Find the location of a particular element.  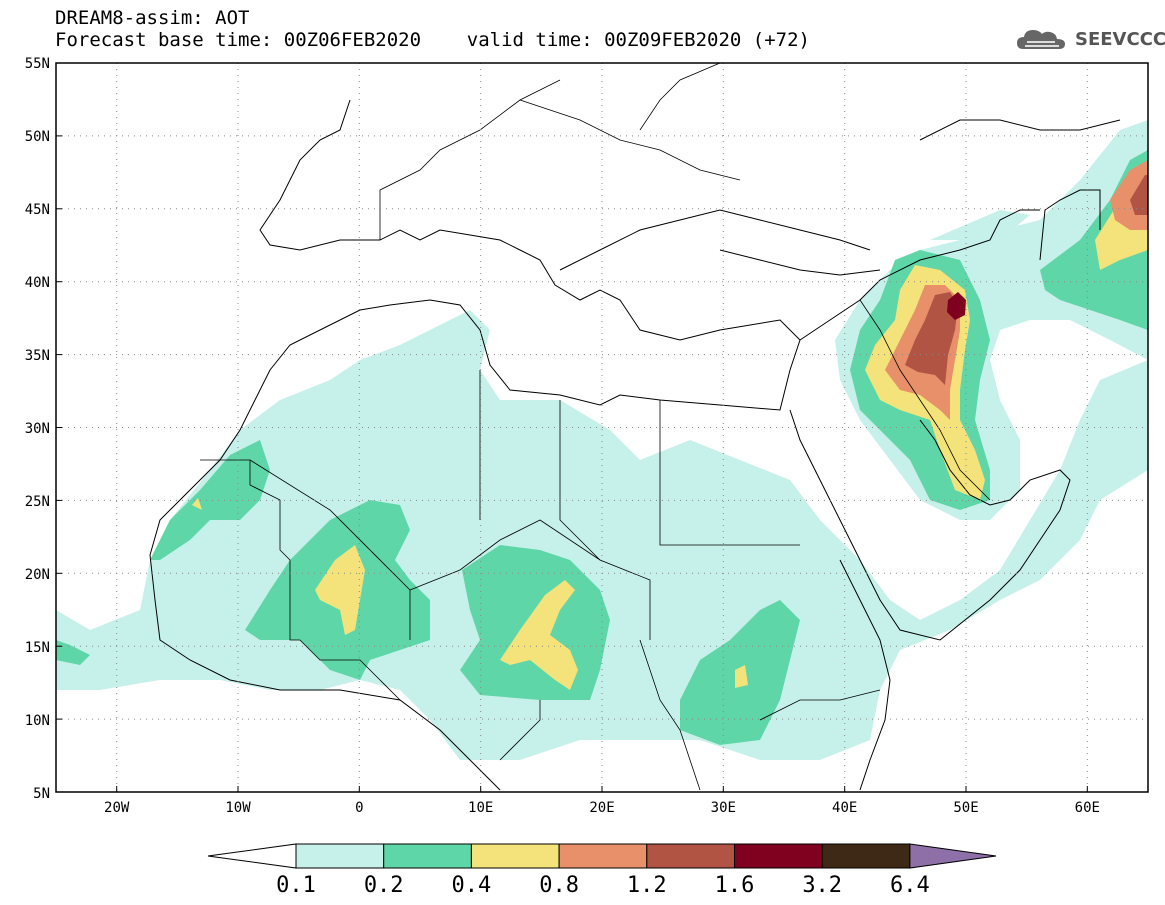

lat-label: 10N is located at coordinates (37, 721).